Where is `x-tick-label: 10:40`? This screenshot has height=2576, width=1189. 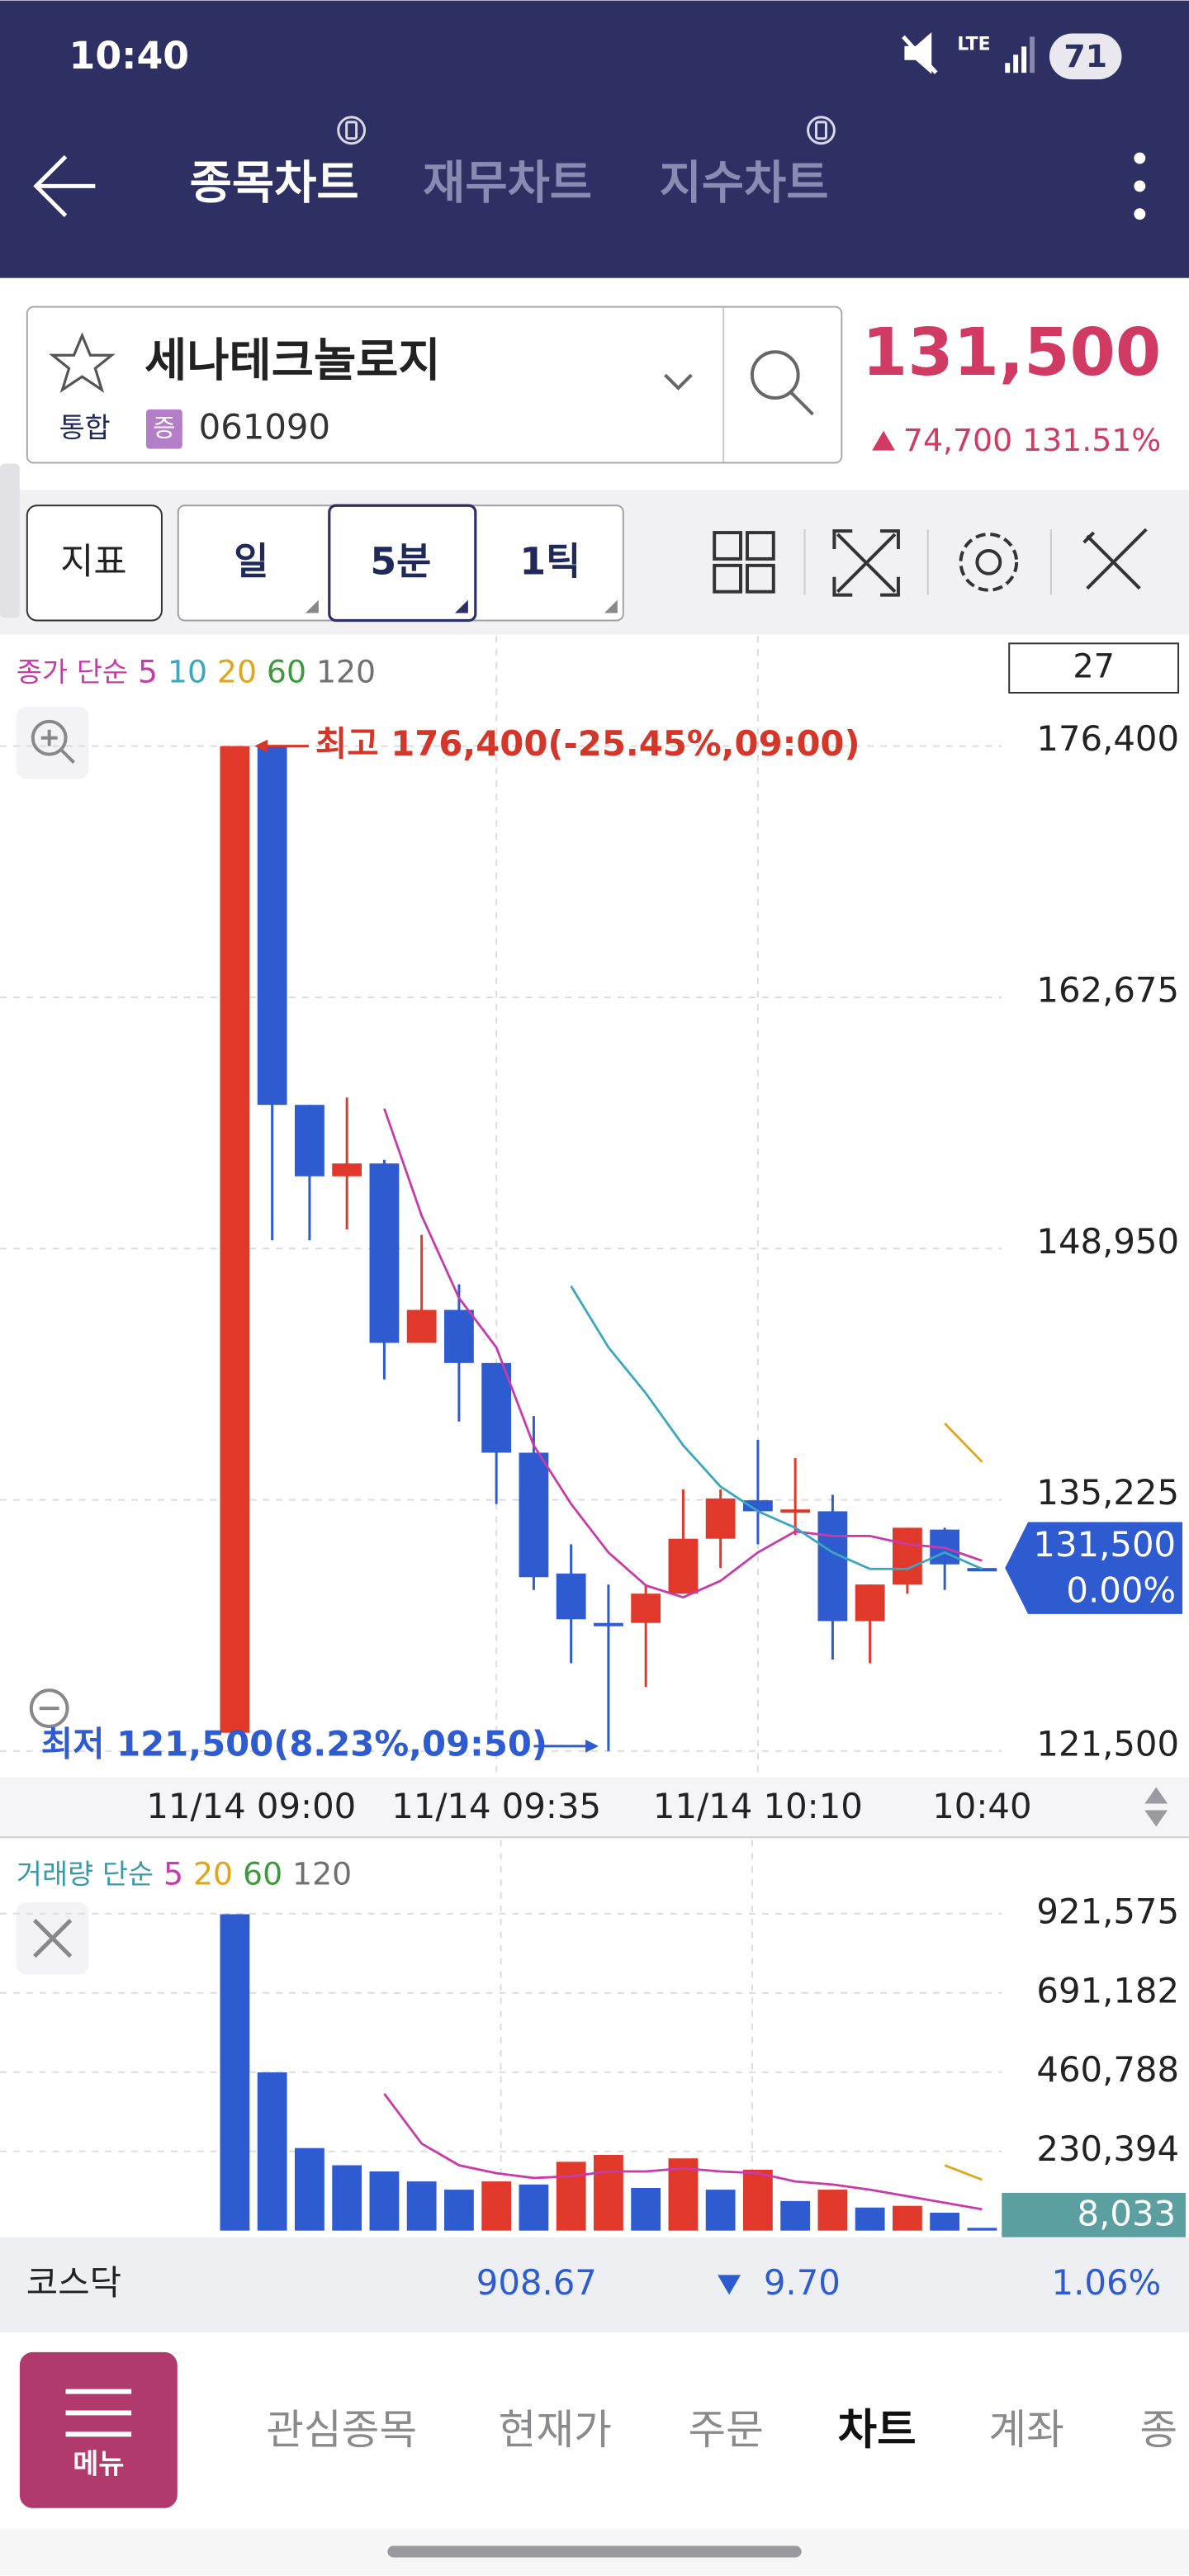
x-tick-label: 10:40 is located at coordinates (981, 1806).